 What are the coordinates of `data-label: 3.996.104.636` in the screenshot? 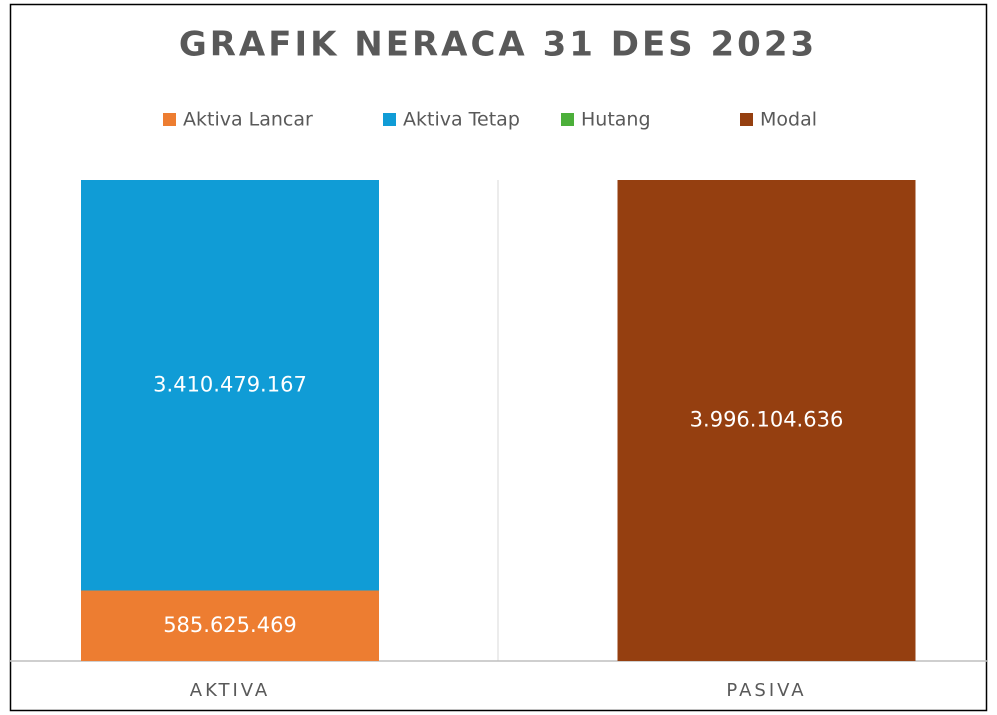 It's located at (767, 420).